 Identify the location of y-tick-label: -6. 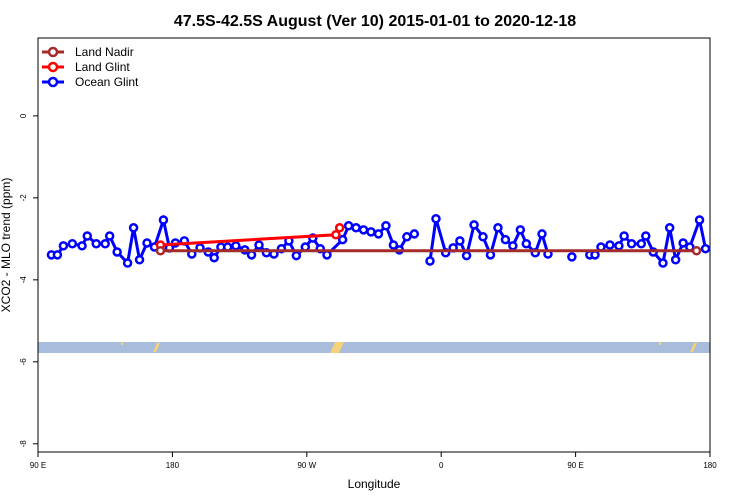
(23, 362).